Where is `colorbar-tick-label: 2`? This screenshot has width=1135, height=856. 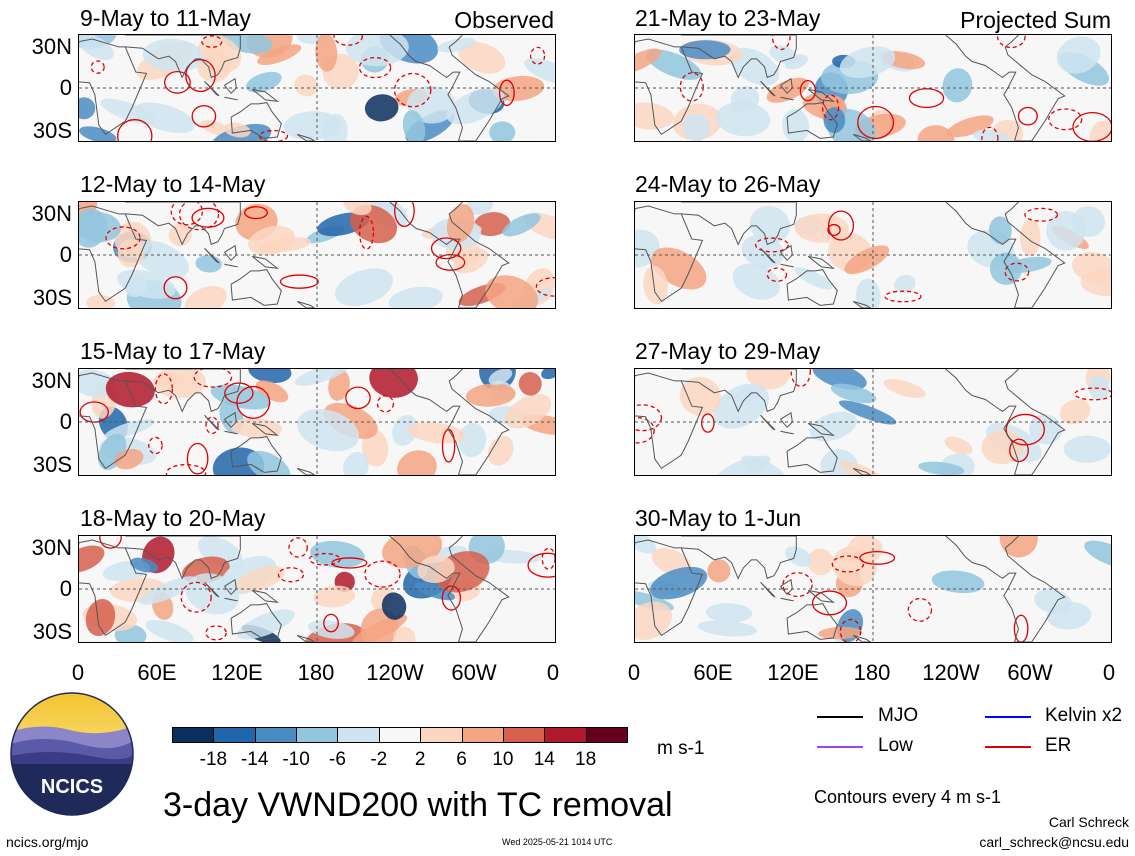
colorbar-tick-label: 2 is located at coordinates (420, 759).